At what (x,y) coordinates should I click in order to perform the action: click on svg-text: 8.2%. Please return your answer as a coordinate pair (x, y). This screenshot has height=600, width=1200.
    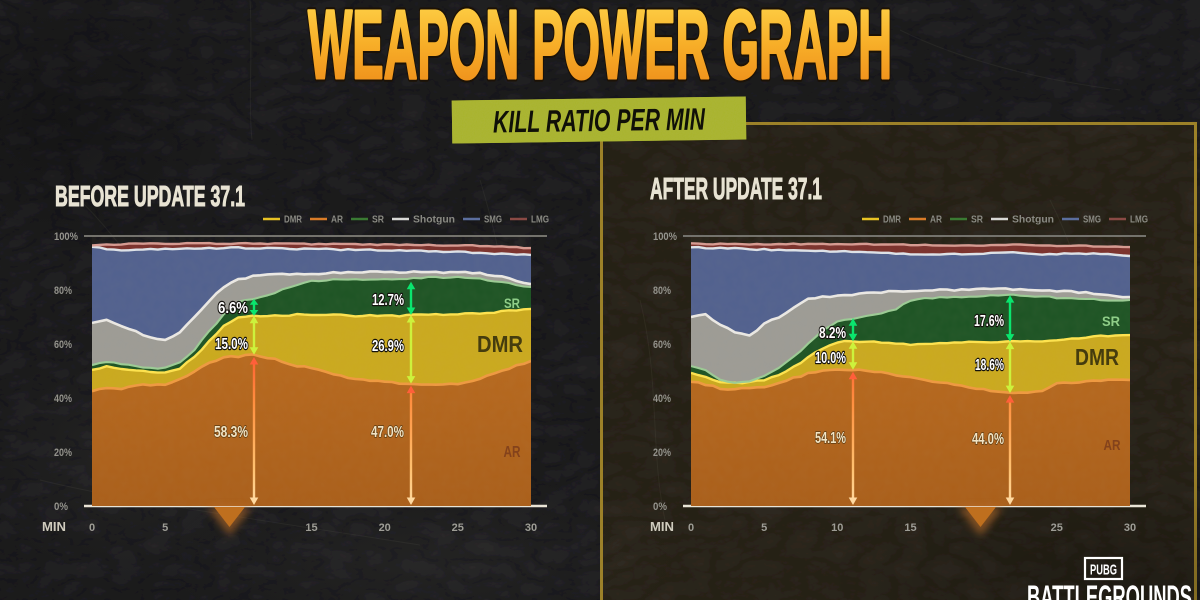
    Looking at the image, I should click on (832, 333).